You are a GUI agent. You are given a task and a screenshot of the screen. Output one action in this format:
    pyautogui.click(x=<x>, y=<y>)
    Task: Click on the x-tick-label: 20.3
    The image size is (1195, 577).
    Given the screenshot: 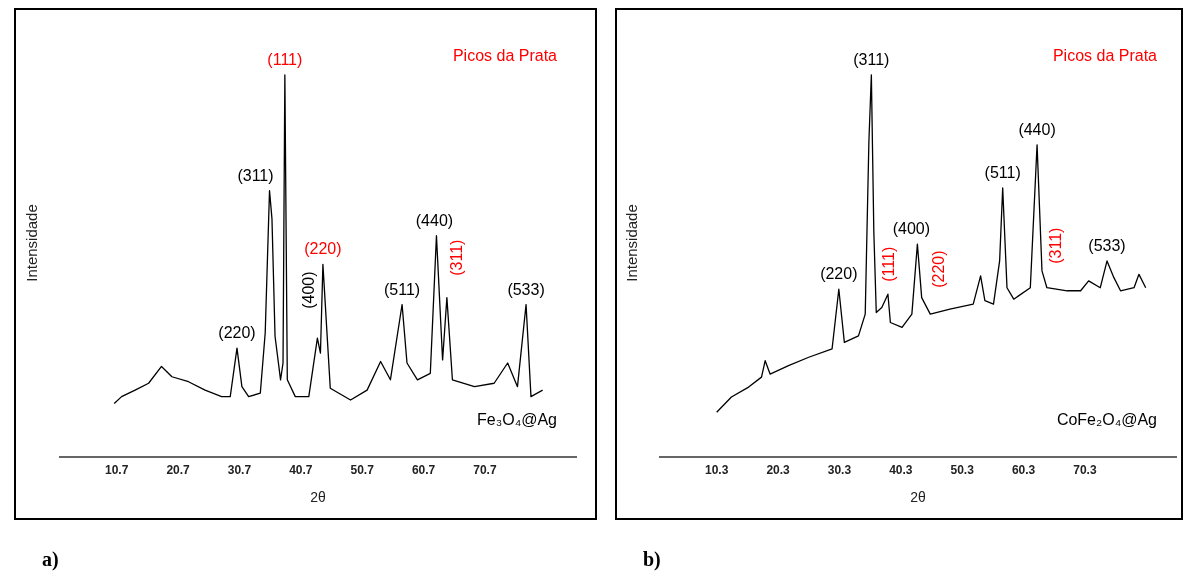 What is the action you would take?
    pyautogui.click(x=778, y=469)
    